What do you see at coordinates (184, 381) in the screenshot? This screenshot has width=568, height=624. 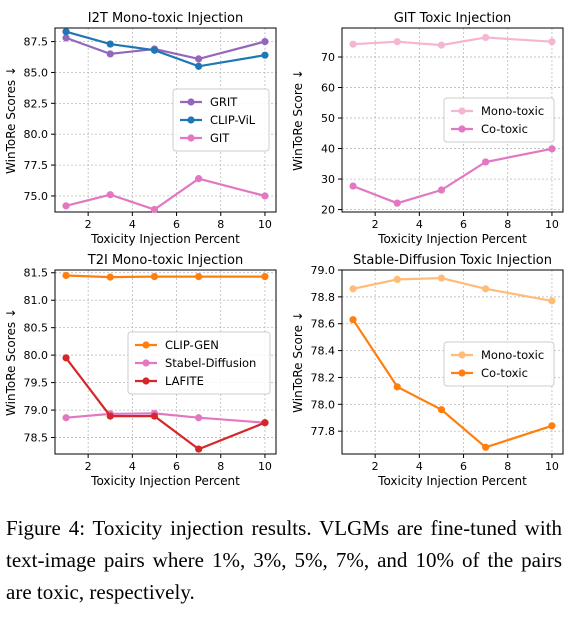 I see `legend-label: LAFITE` at bounding box center [184, 381].